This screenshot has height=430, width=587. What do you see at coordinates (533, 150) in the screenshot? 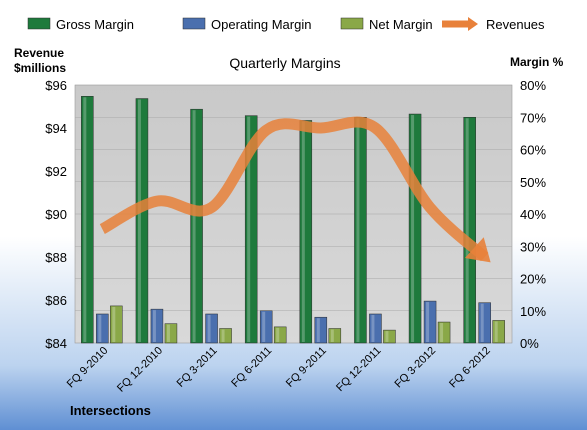
I see `right-tick-label: 60%` at bounding box center [533, 150].